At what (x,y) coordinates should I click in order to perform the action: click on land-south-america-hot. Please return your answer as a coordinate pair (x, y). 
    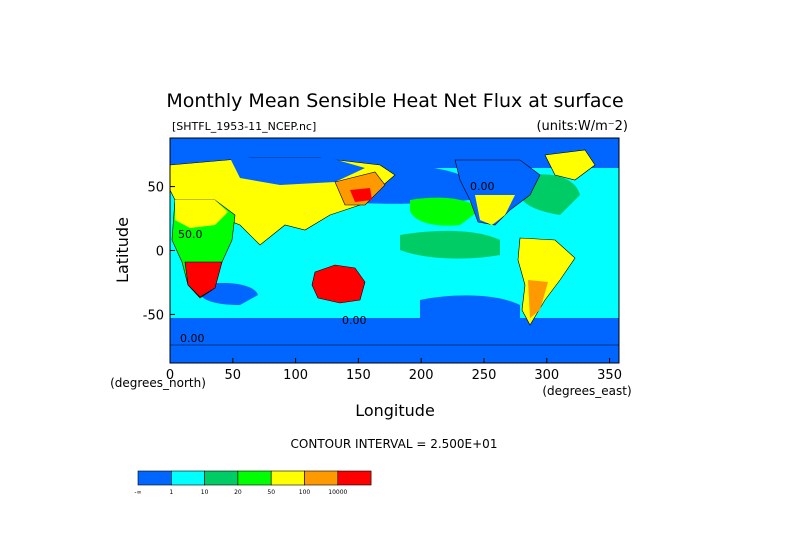
    Looking at the image, I should click on (538, 299).